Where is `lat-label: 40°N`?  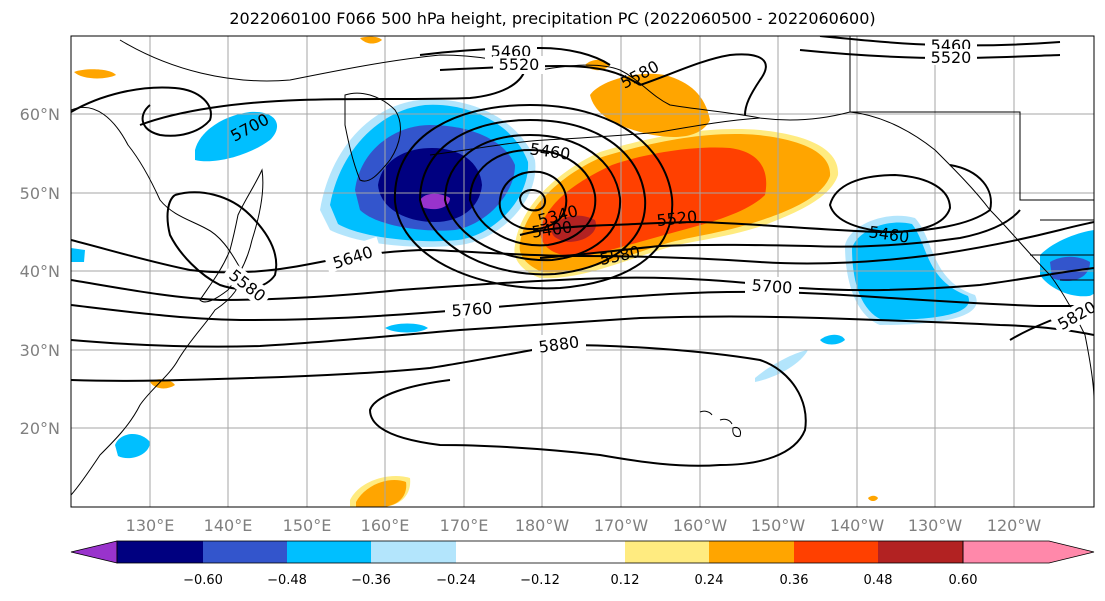 lat-label: 40°N is located at coordinates (40, 271).